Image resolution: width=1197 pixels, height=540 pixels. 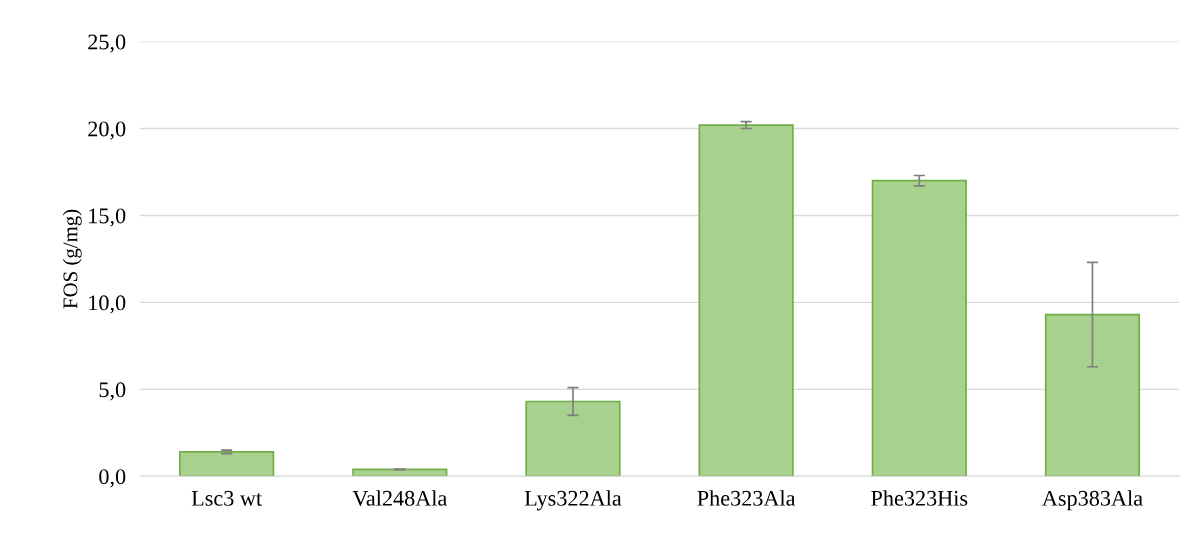 I want to click on x-tick-label: Lys322Ala, so click(x=573, y=500).